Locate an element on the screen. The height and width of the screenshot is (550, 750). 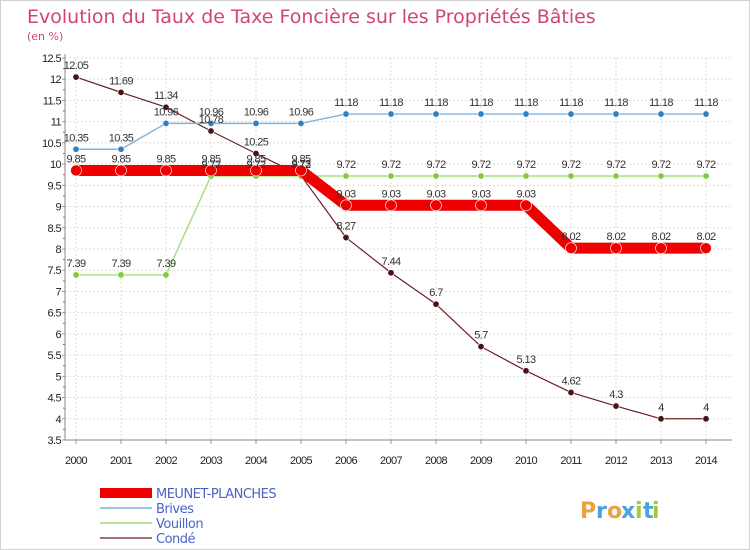
x-tick-label: 2014 is located at coordinates (706, 461).